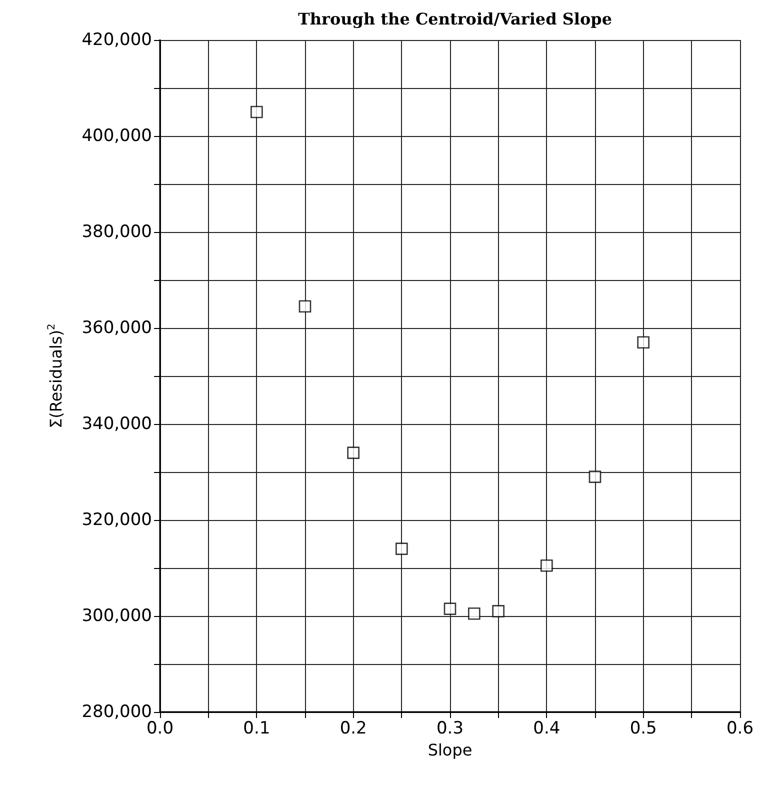 Image resolution: width=761 pixels, height=791 pixels. What do you see at coordinates (117, 616) in the screenshot?
I see `y-tick-label: 300,000` at bounding box center [117, 616].